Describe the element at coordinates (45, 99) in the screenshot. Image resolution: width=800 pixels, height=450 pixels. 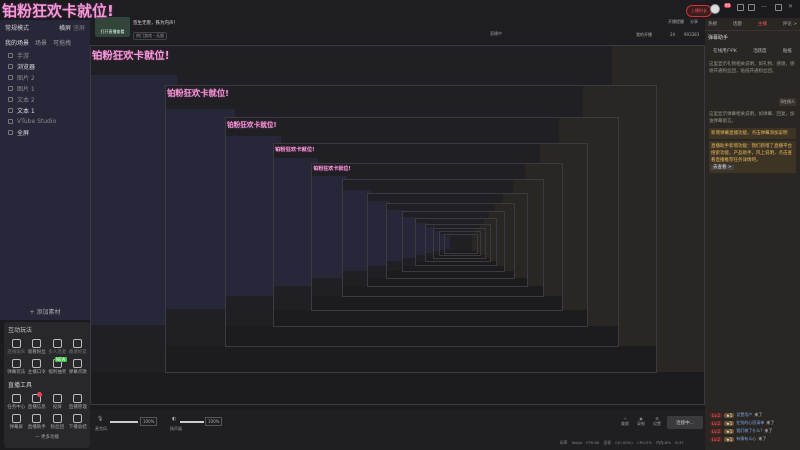
I see `scene-item: 文本 2` at that location.